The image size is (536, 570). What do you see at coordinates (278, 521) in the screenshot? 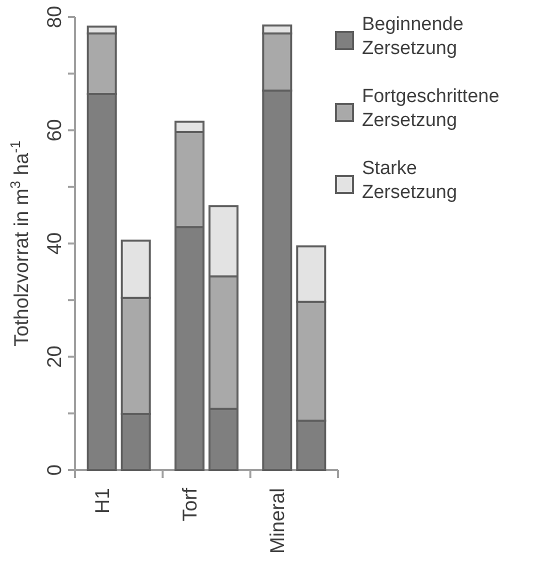
I see `x-tick-label: Mineral` at bounding box center [278, 521].